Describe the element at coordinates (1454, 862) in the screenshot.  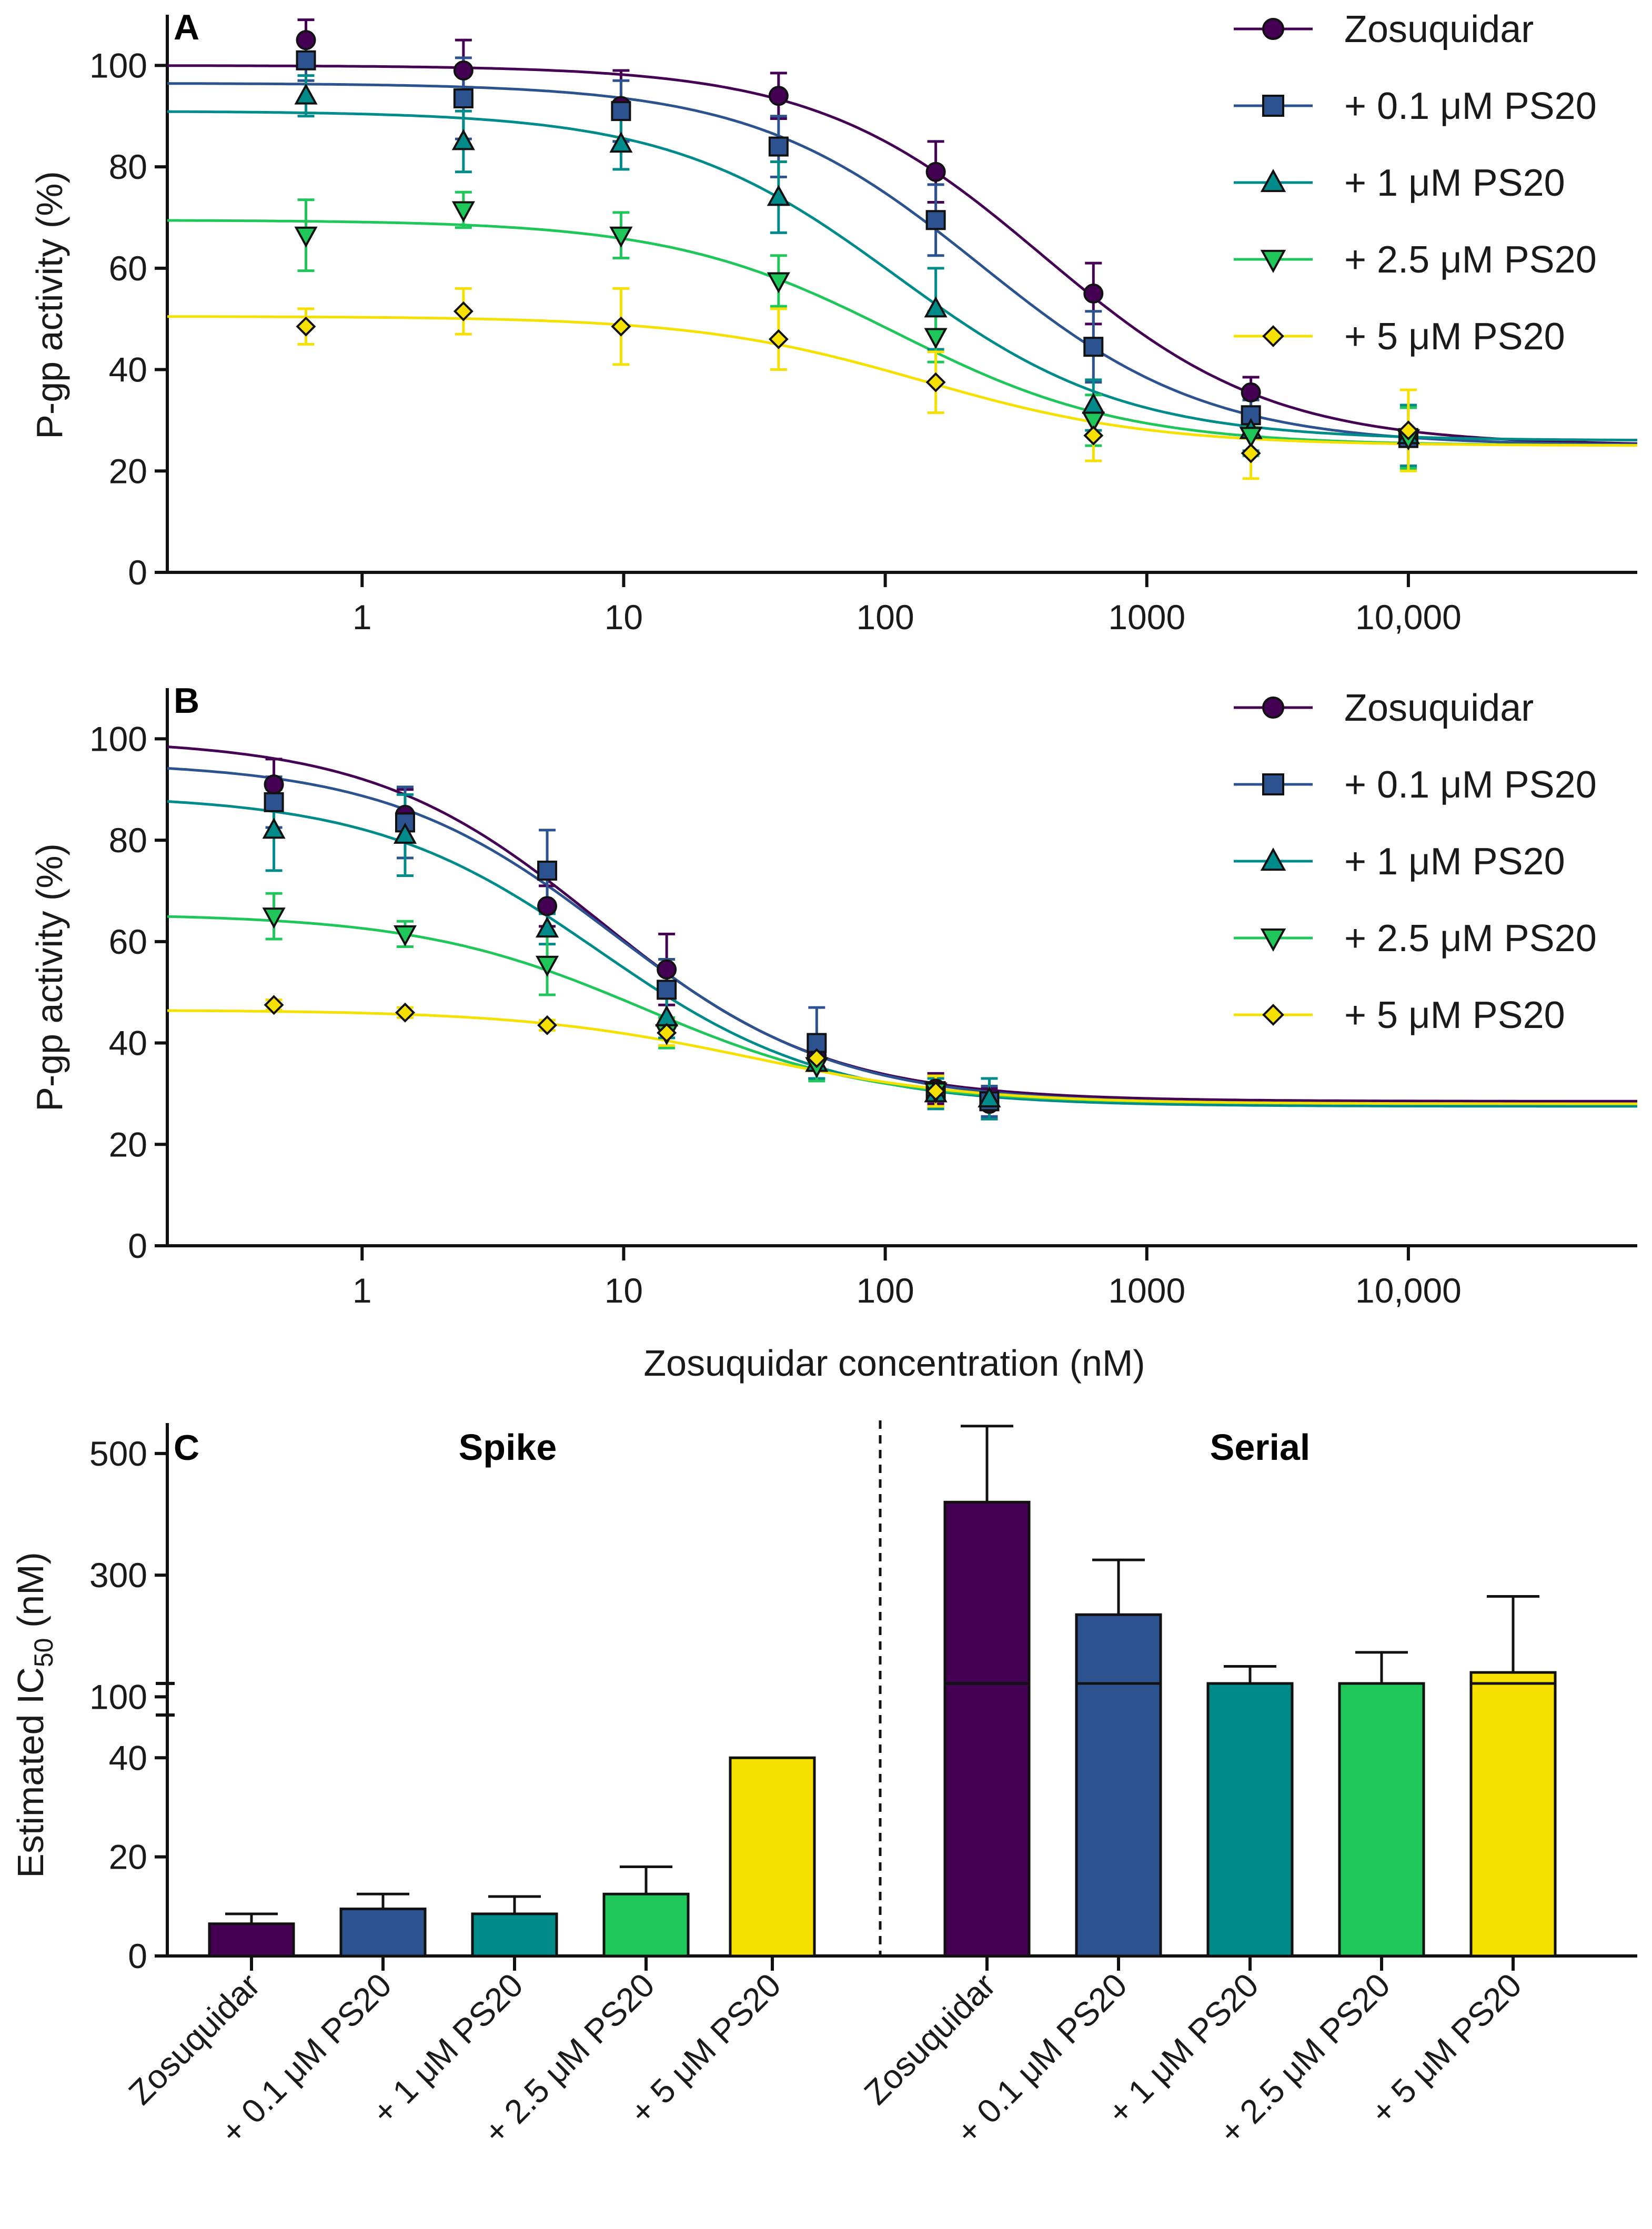
I see `legend-label: + 1 μM PS20` at that location.